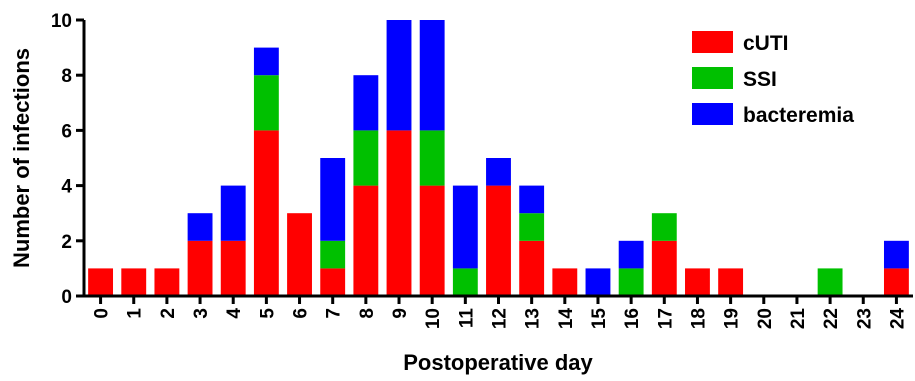 The height and width of the screenshot is (381, 915). I want to click on legend-swatch-cuti, so click(712, 42).